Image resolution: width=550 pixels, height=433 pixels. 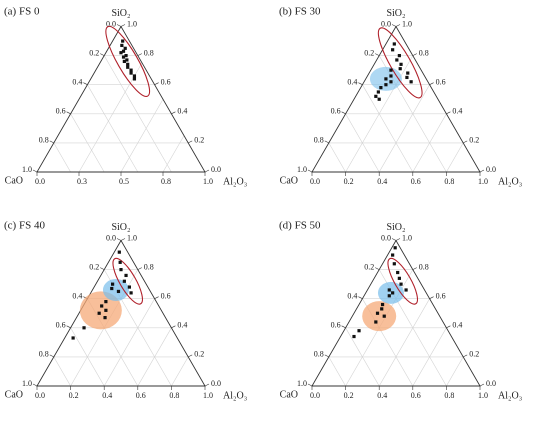 I want to click on triangle-frame, so click(x=121, y=313).